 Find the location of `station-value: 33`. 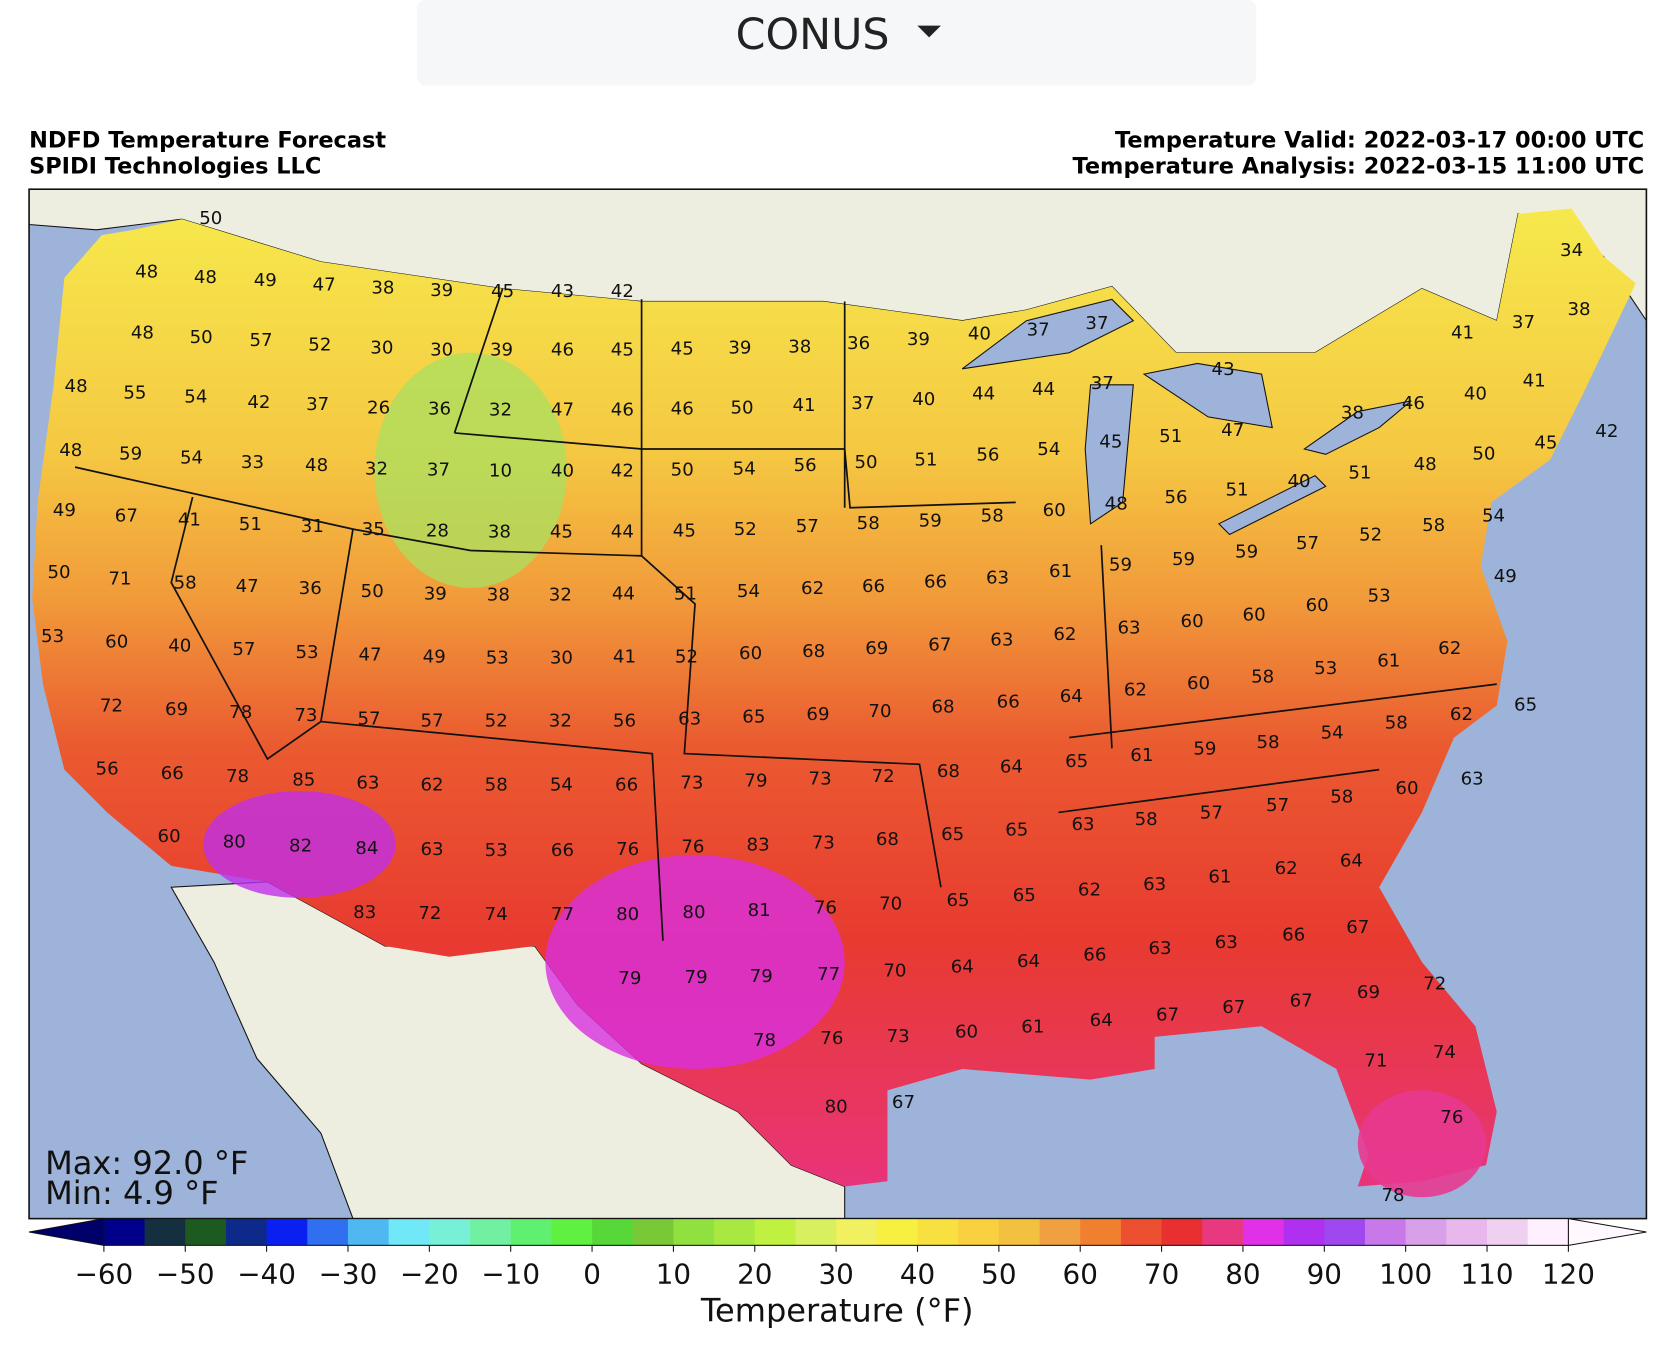

station-value: 33 is located at coordinates (252, 462).